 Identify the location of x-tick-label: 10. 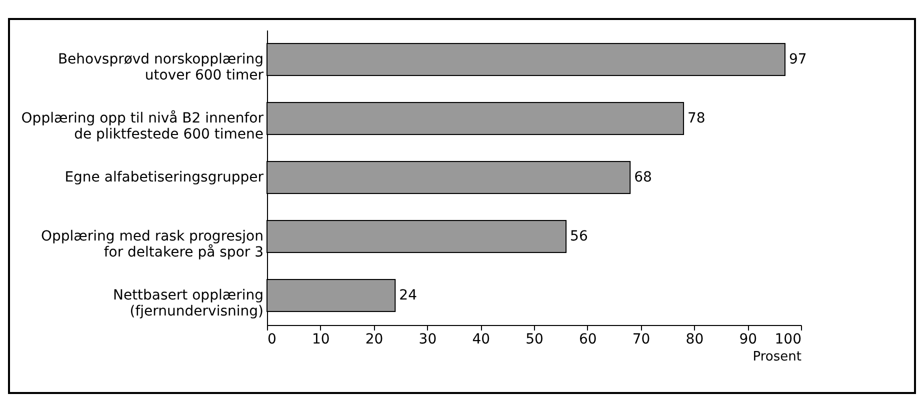
(321, 340).